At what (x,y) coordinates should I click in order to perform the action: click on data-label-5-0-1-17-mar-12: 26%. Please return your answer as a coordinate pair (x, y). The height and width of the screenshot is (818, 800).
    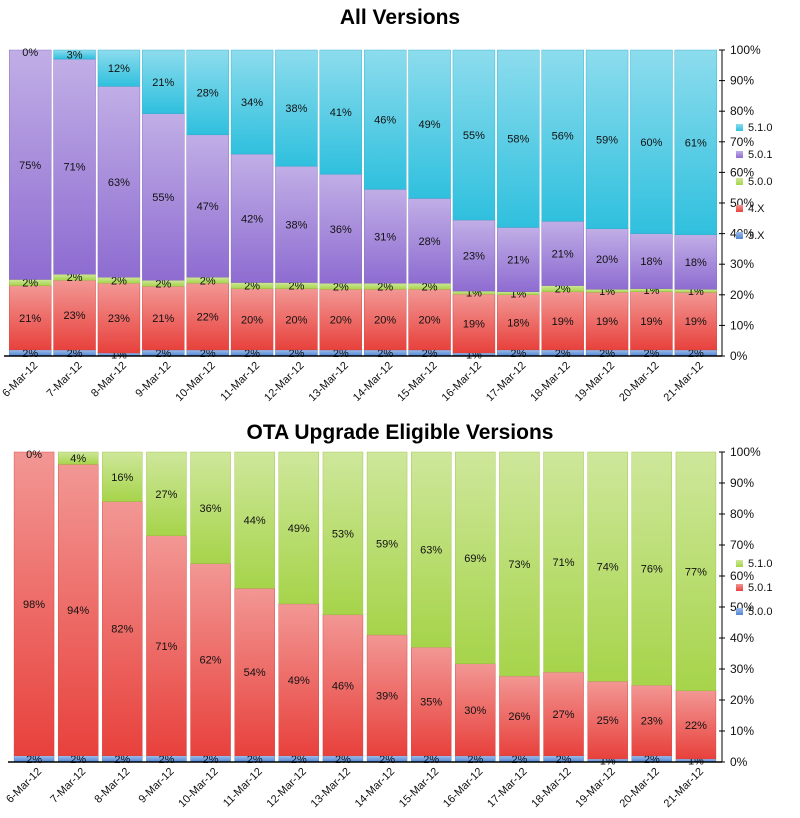
    Looking at the image, I should click on (519, 717).